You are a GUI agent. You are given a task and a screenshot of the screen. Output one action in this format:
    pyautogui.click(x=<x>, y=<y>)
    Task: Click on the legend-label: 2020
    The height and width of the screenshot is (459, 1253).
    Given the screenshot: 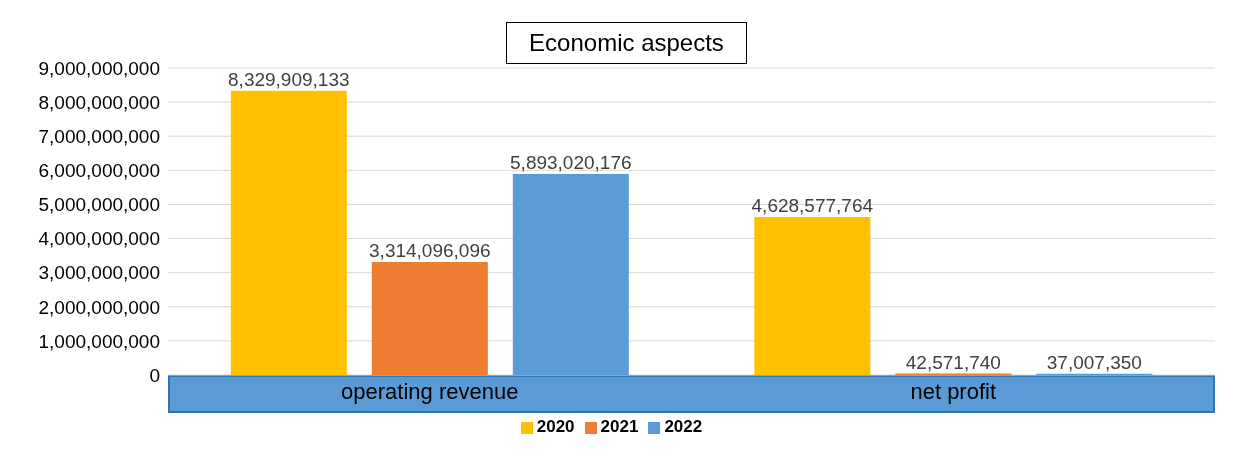 What is the action you would take?
    pyautogui.click(x=555, y=426)
    